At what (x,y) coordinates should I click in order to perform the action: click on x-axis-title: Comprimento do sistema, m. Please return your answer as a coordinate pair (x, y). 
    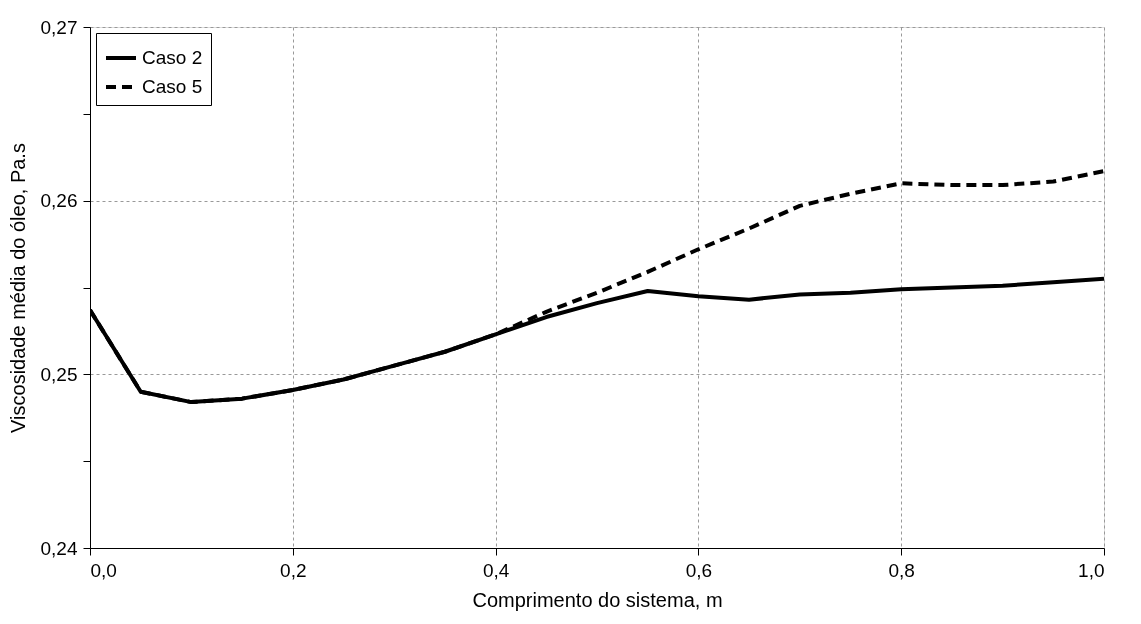
    Looking at the image, I should click on (597, 599).